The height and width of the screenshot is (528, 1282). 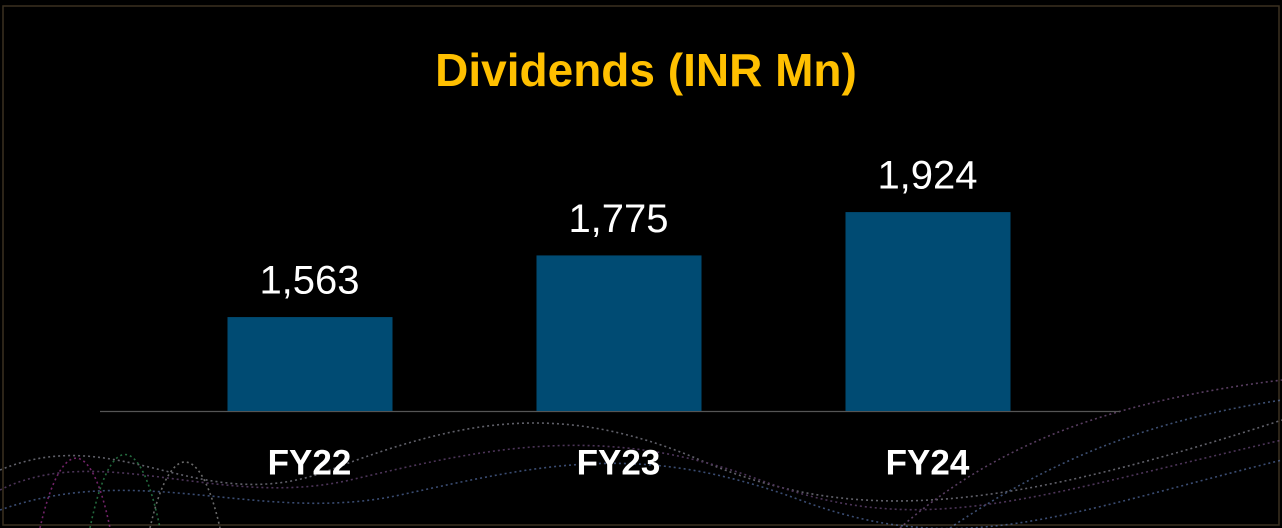 I want to click on data-label: 1,924, so click(x=927, y=176).